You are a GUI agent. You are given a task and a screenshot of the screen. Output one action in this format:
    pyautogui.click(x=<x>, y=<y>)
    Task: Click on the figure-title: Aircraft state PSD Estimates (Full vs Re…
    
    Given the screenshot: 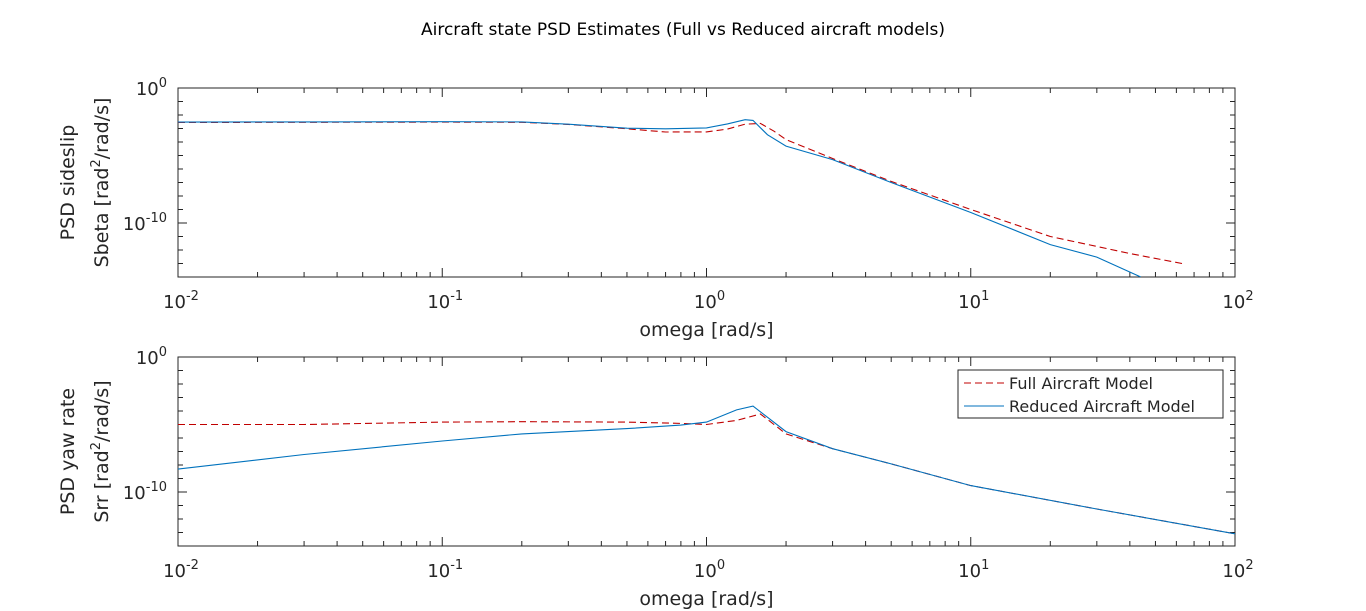 What is the action you would take?
    pyautogui.click(x=683, y=30)
    